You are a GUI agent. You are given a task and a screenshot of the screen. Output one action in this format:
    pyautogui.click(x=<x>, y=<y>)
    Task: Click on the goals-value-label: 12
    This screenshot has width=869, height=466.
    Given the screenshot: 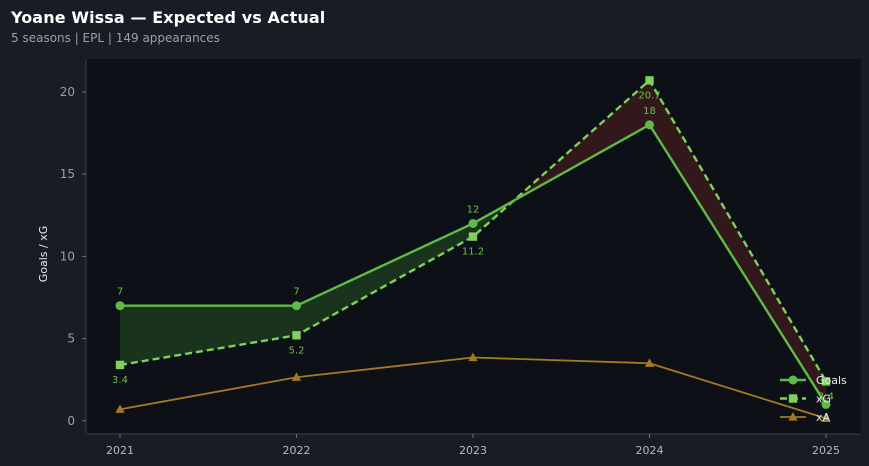 What is the action you would take?
    pyautogui.click(x=473, y=209)
    